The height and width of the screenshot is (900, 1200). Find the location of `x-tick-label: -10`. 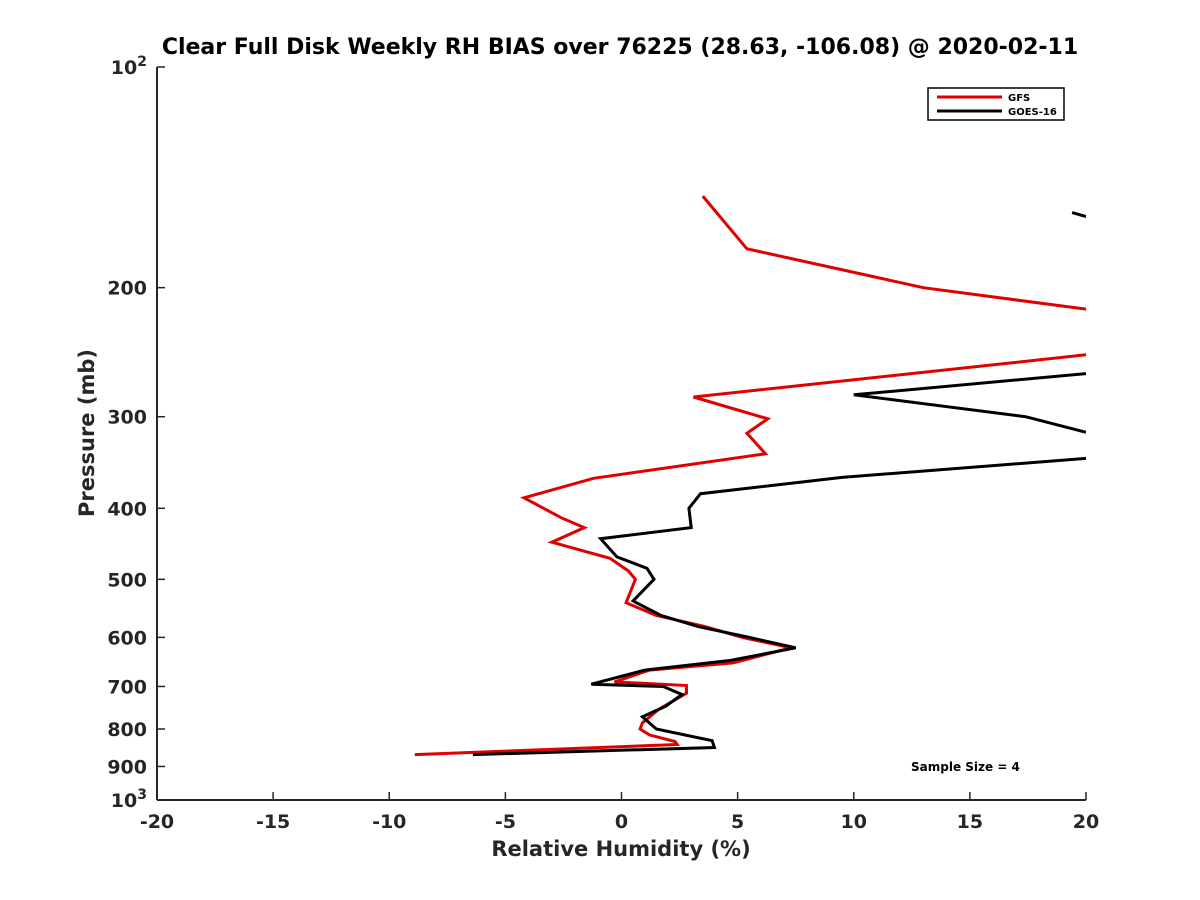

x-tick-label: -10 is located at coordinates (389, 822).